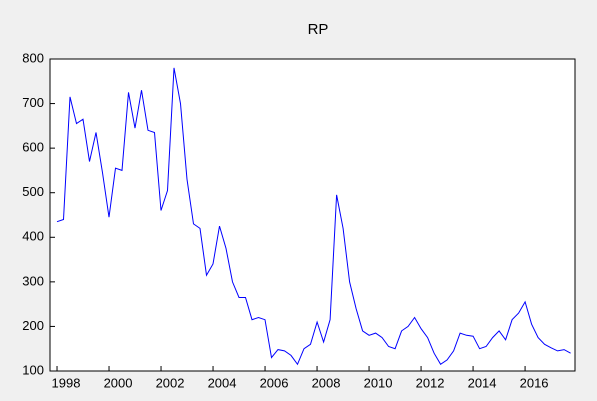  I want to click on x-tick-label: 2016, so click(534, 382).